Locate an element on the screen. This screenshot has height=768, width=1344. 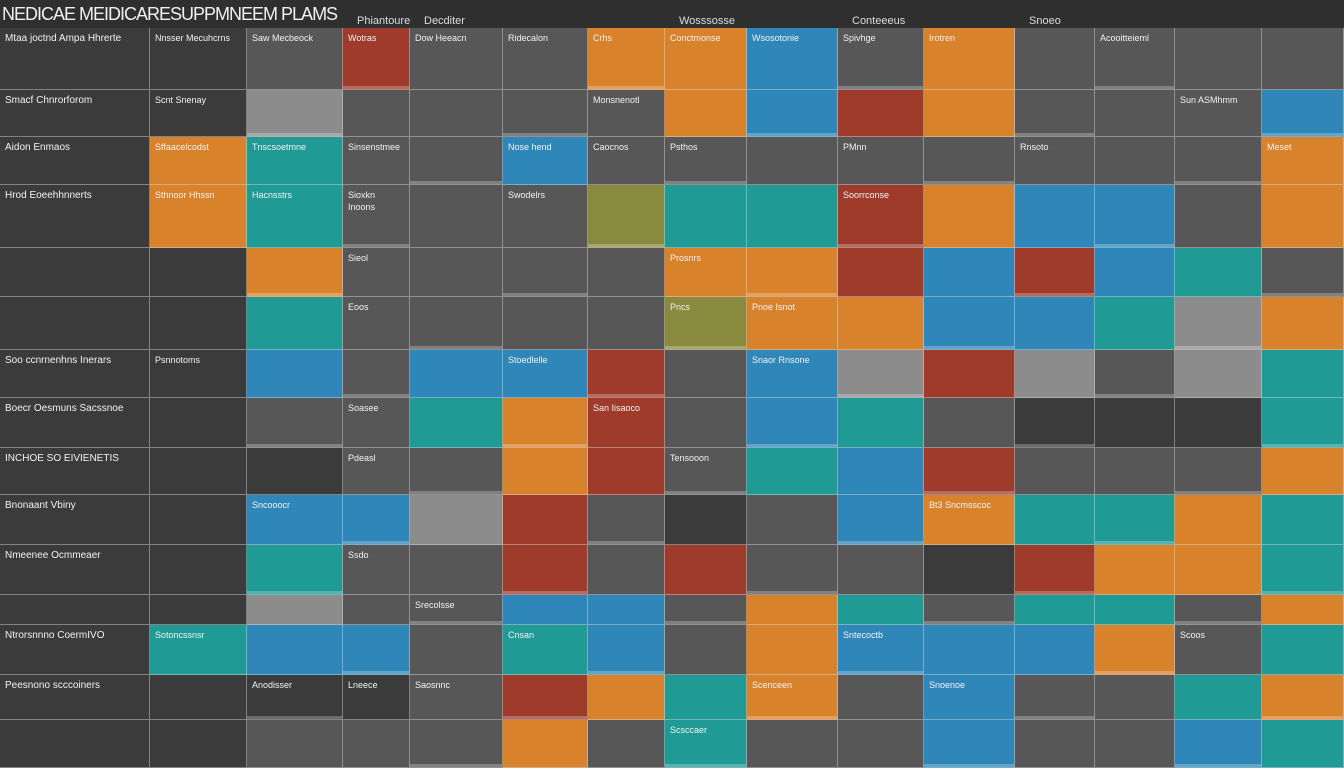
cell-text: Scnt Snenay is located at coordinates (181, 100).